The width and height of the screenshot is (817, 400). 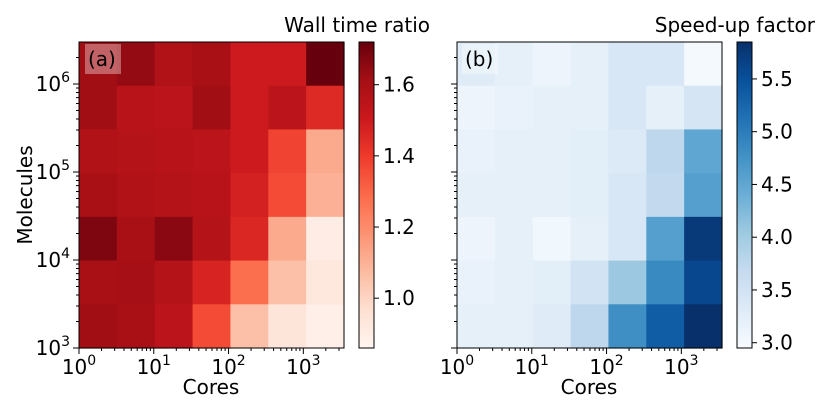 What do you see at coordinates (777, 184) in the screenshot?
I see `colorbar-tick-label: 4.5` at bounding box center [777, 184].